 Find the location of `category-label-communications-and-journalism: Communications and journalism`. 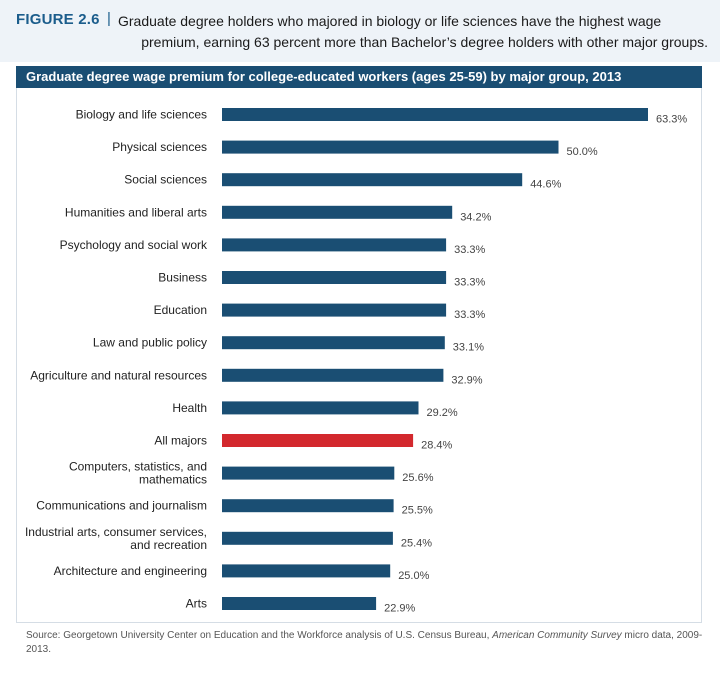

category-label-communications-and-journalism: Communications and journalism is located at coordinates (121, 506).